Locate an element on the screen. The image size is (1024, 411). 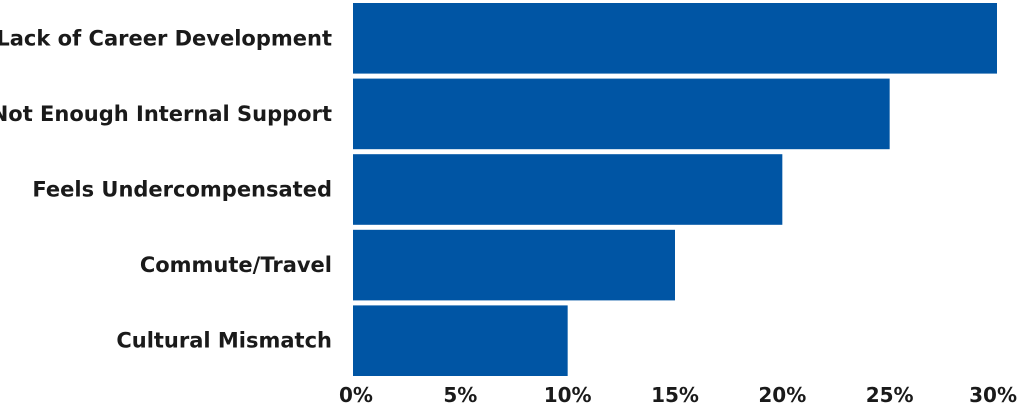
x-tick-label: 5% is located at coordinates (460, 395).